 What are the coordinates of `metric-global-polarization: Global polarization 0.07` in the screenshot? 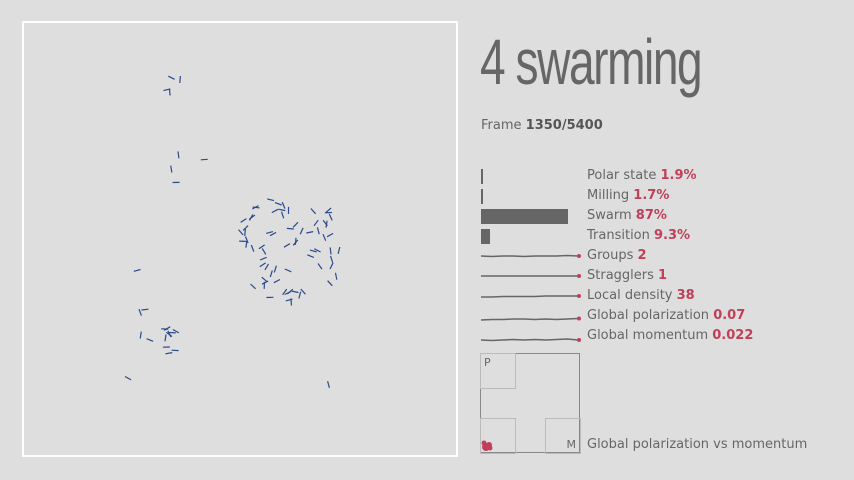 It's located at (661, 316).